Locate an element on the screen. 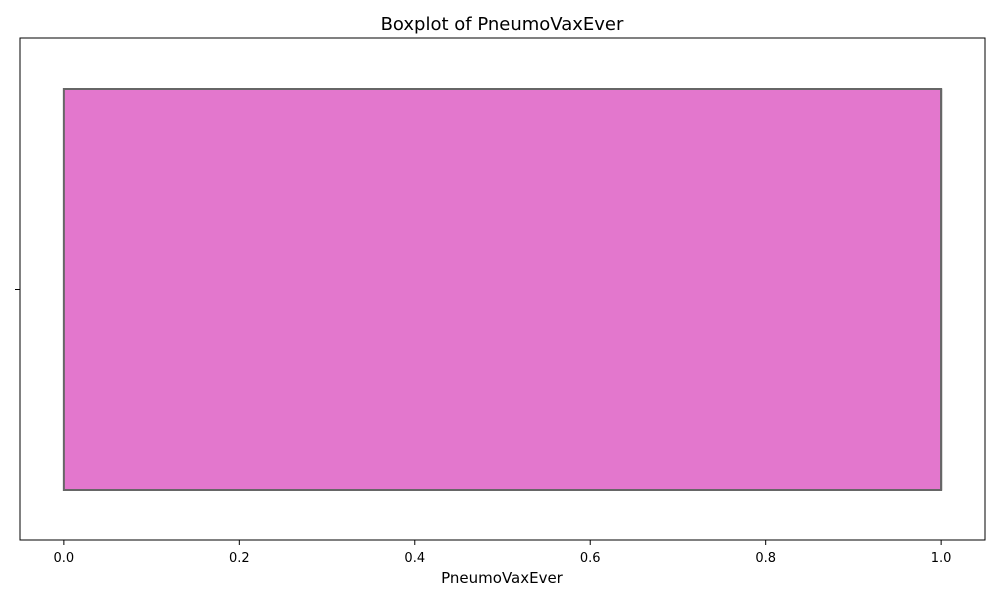  x-tick-label: 0.6 is located at coordinates (590, 558).